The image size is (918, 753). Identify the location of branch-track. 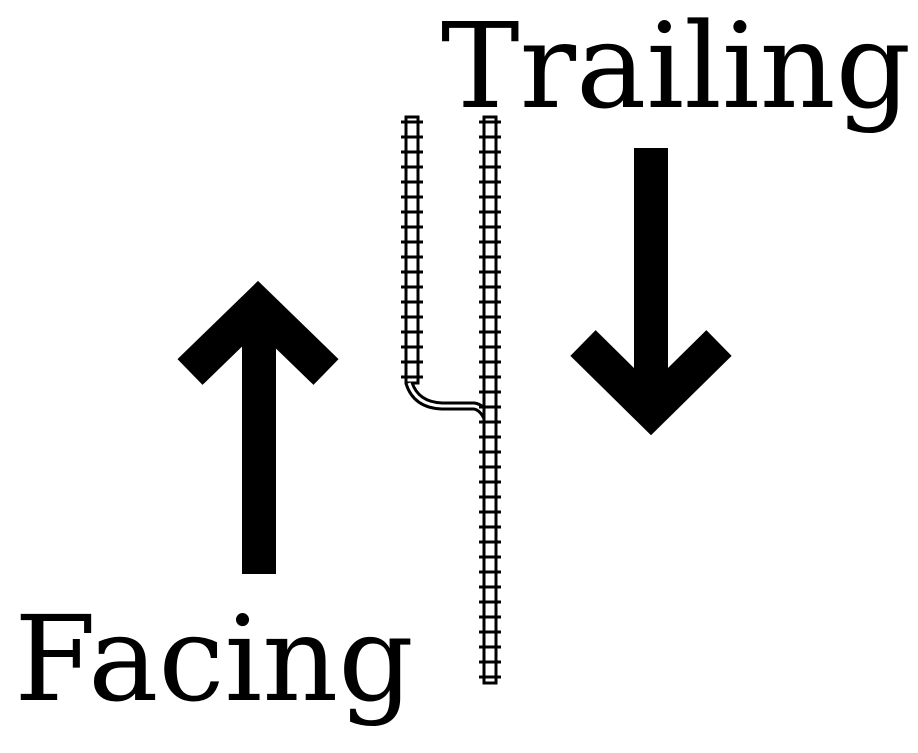
(446, 267).